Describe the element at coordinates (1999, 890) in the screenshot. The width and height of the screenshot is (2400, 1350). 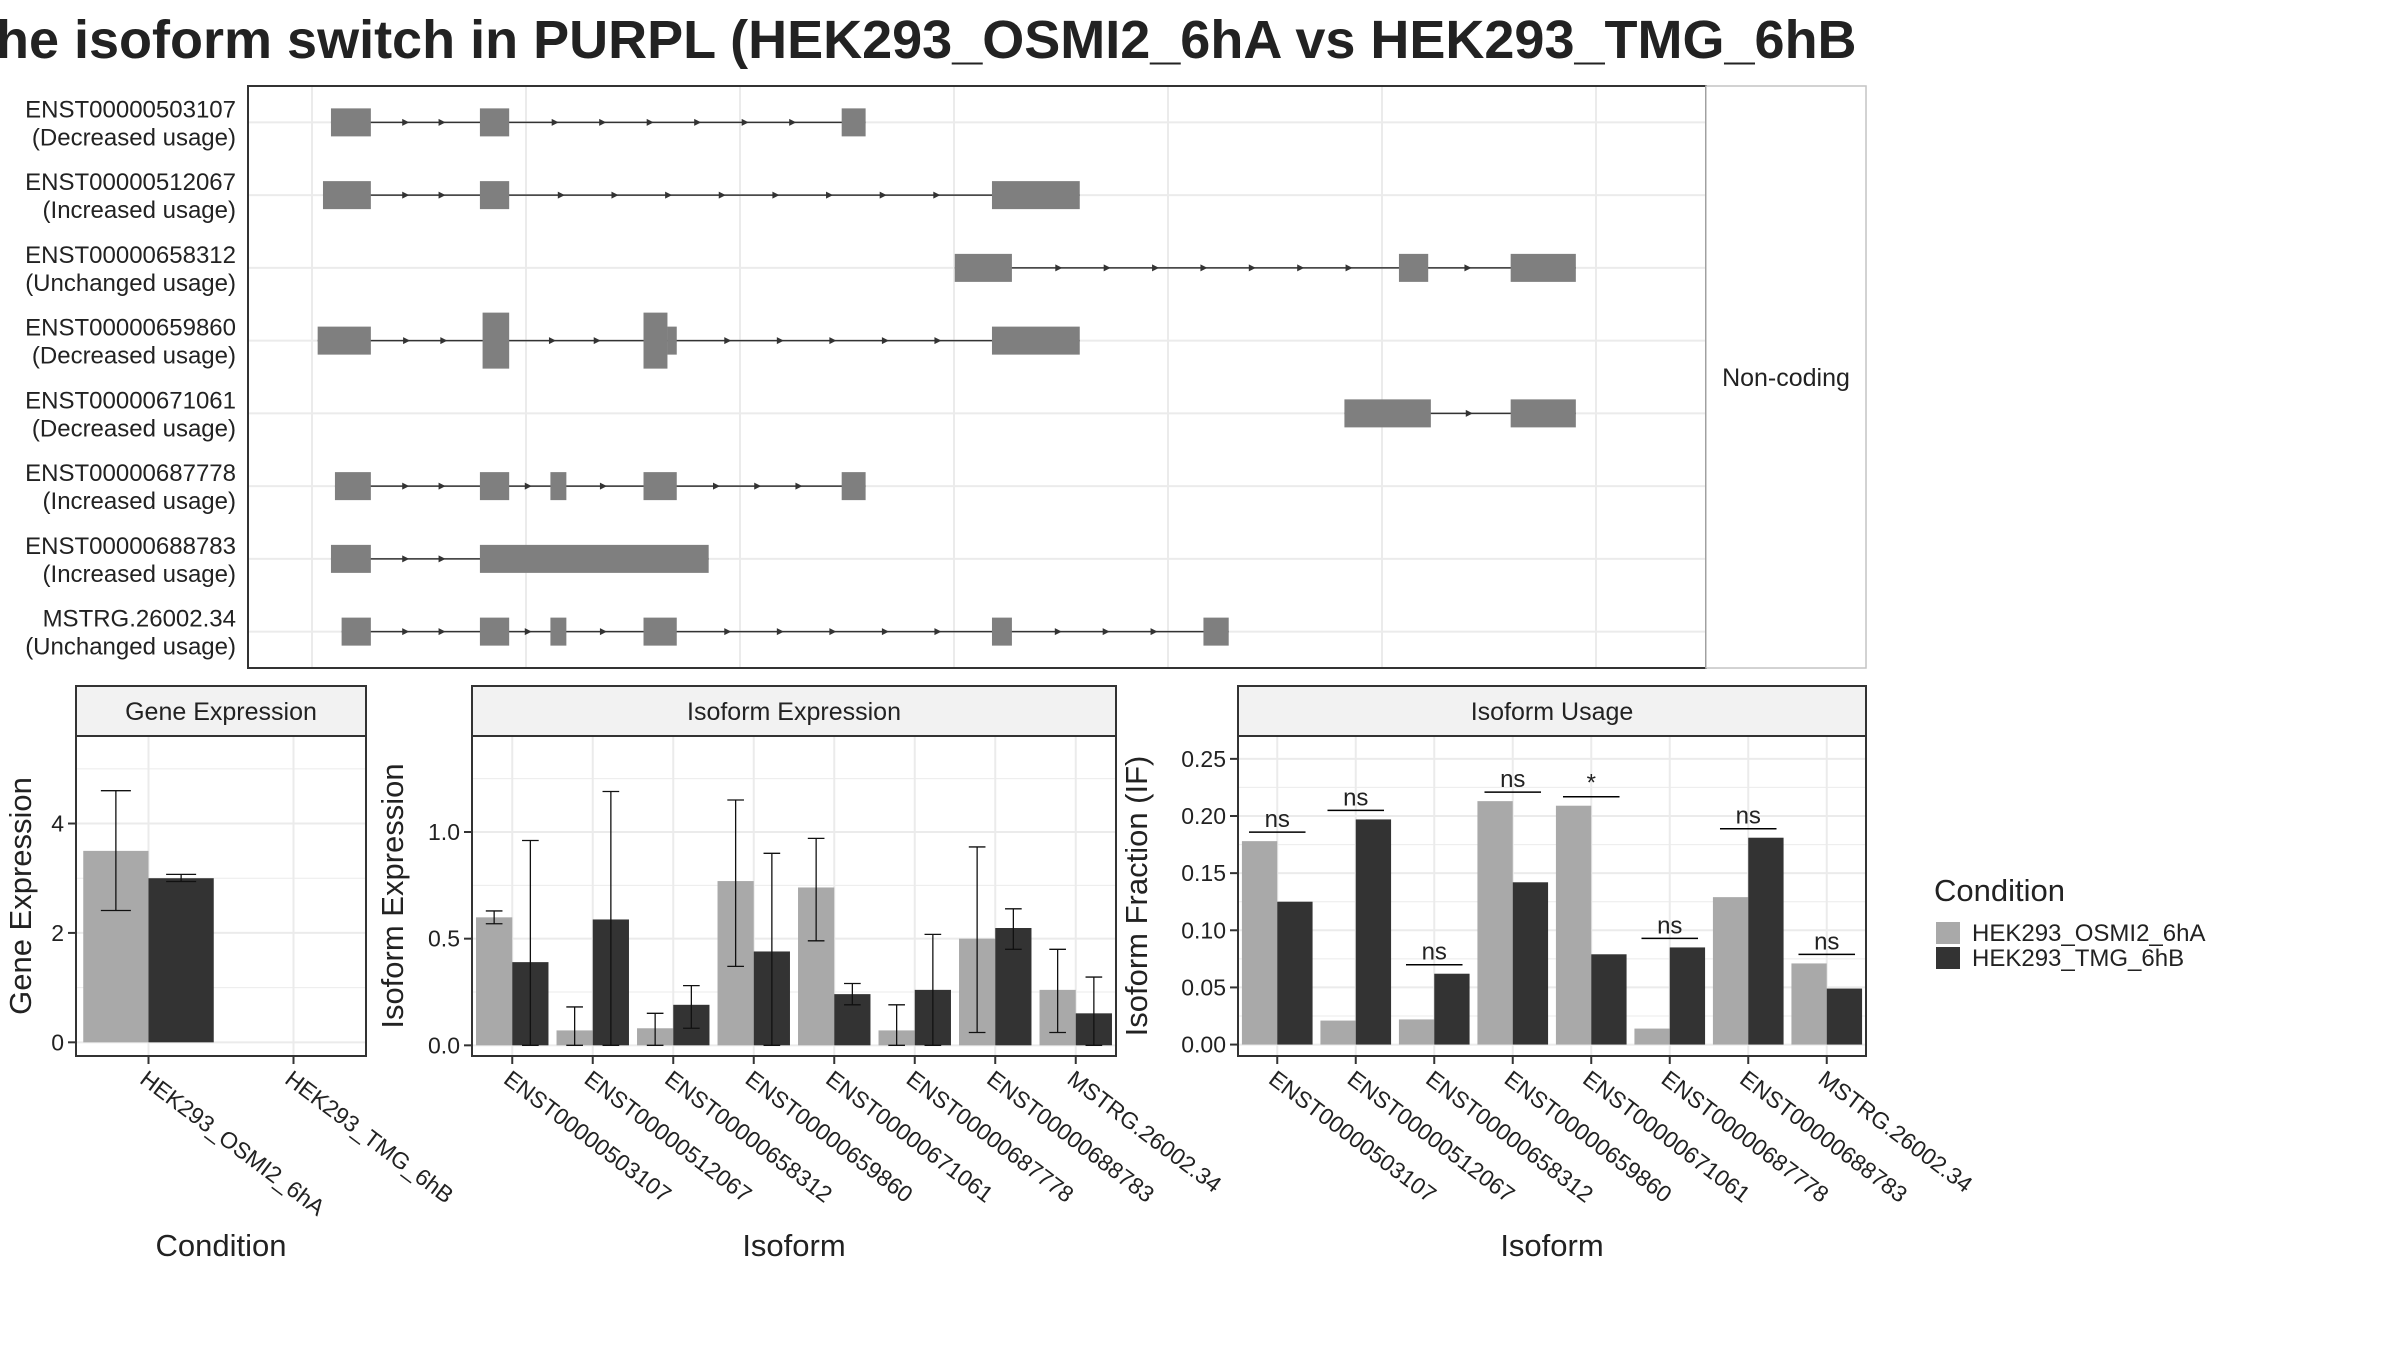
I see `legend-title: Condition` at that location.